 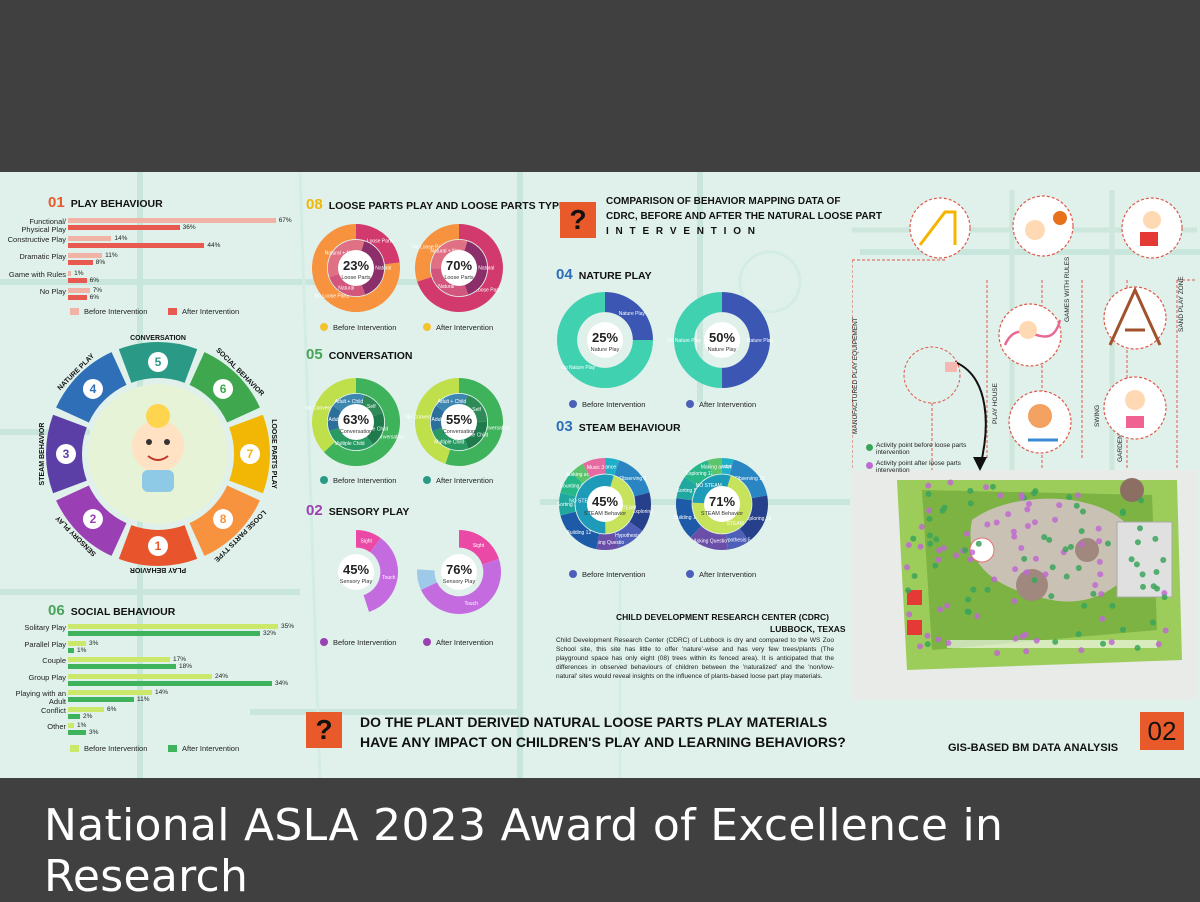 What do you see at coordinates (288, 626) in the screenshot?
I see `social-value-label: 35%` at bounding box center [288, 626].